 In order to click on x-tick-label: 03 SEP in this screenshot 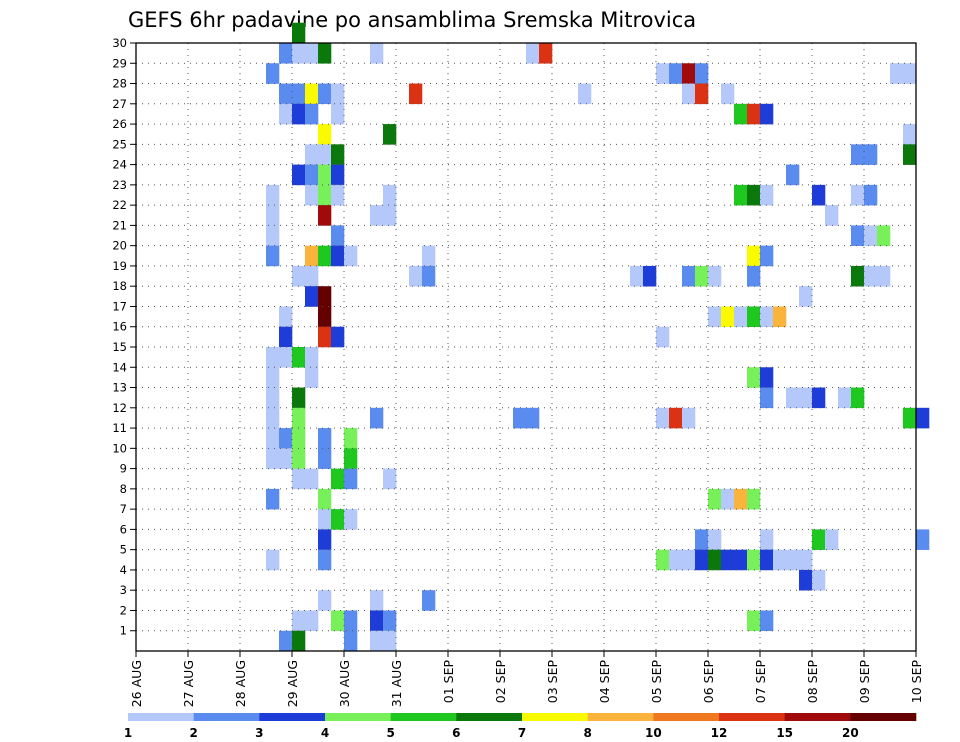, I will do `click(552, 682)`.